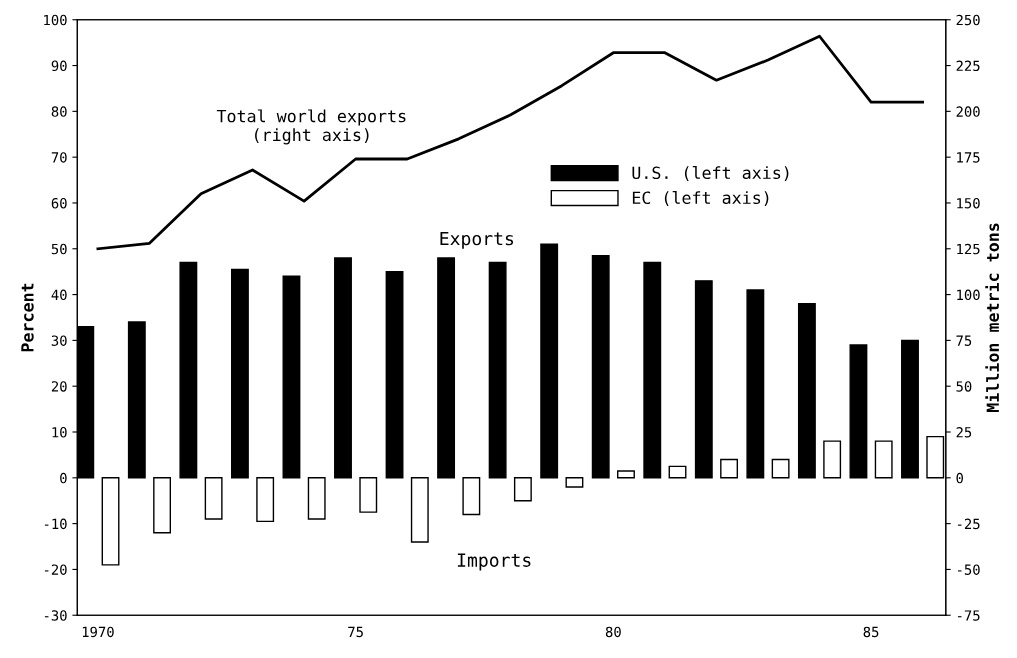 Image resolution: width=1017 pixels, height=658 pixels. What do you see at coordinates (968, 569) in the screenshot?
I see `y2-tick-label: -50` at bounding box center [968, 569].